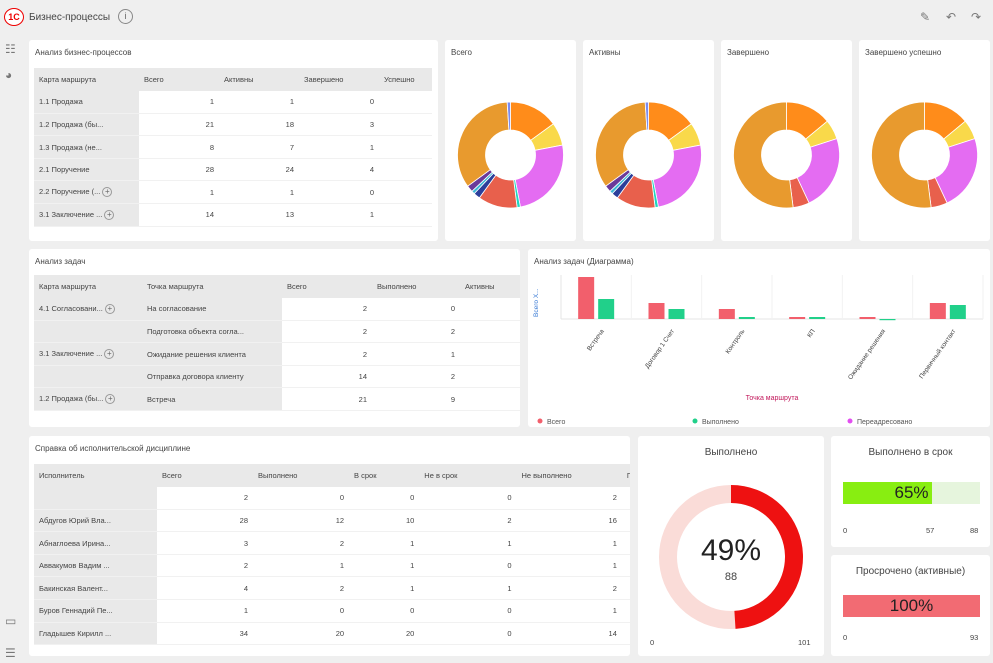 The image size is (993, 663). What do you see at coordinates (384, 475) in the screenshot?
I see `column-header: В срок` at bounding box center [384, 475].